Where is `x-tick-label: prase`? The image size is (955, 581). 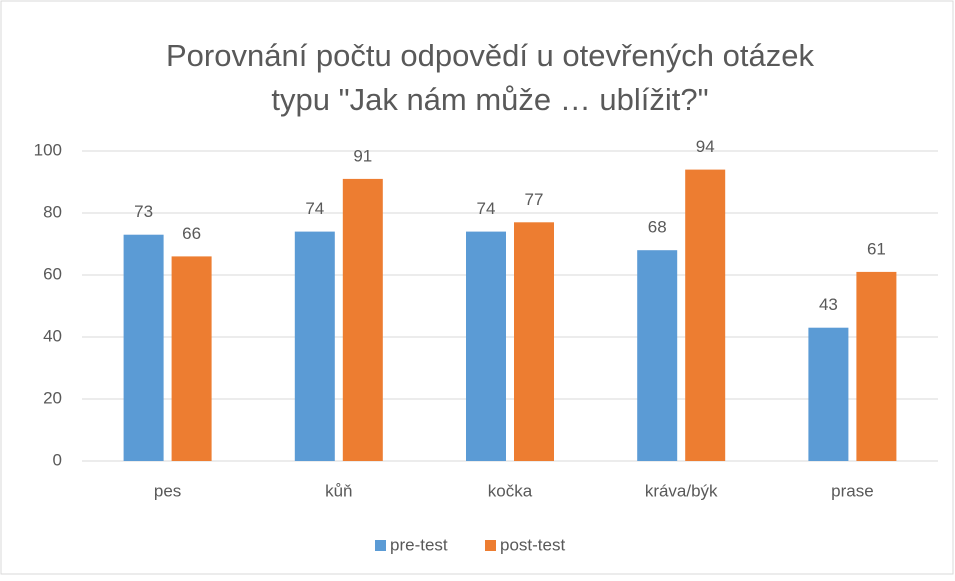 x-tick-label: prase is located at coordinates (852, 490).